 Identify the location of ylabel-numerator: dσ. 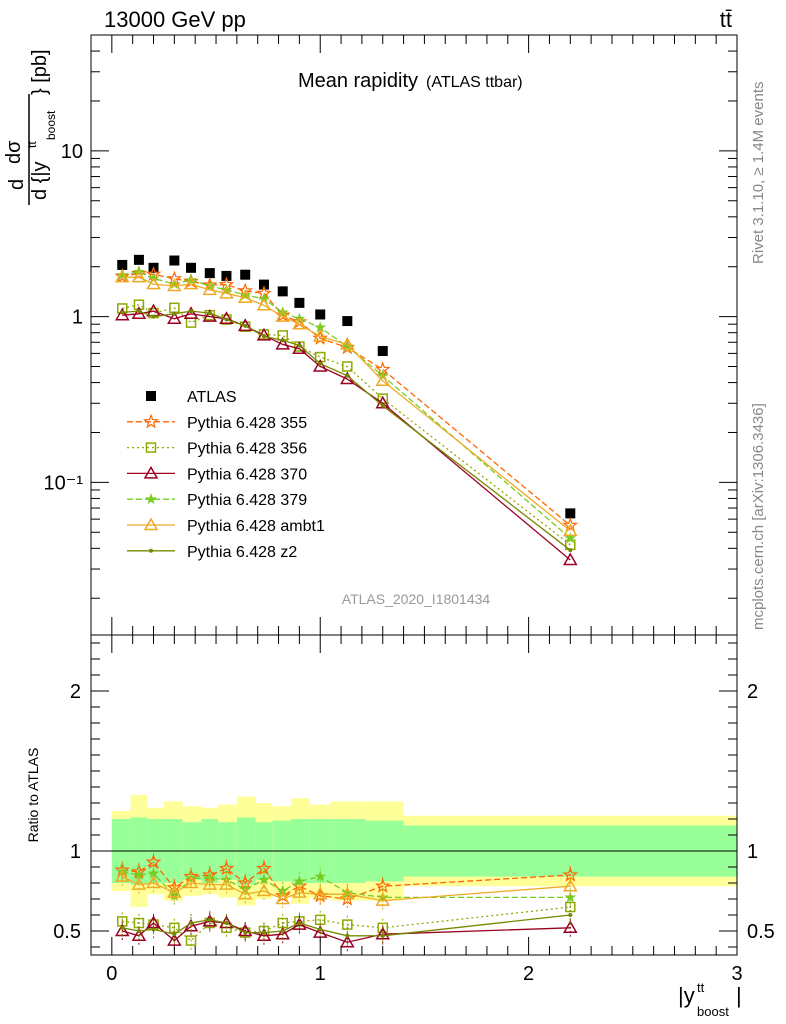
(14, 152).